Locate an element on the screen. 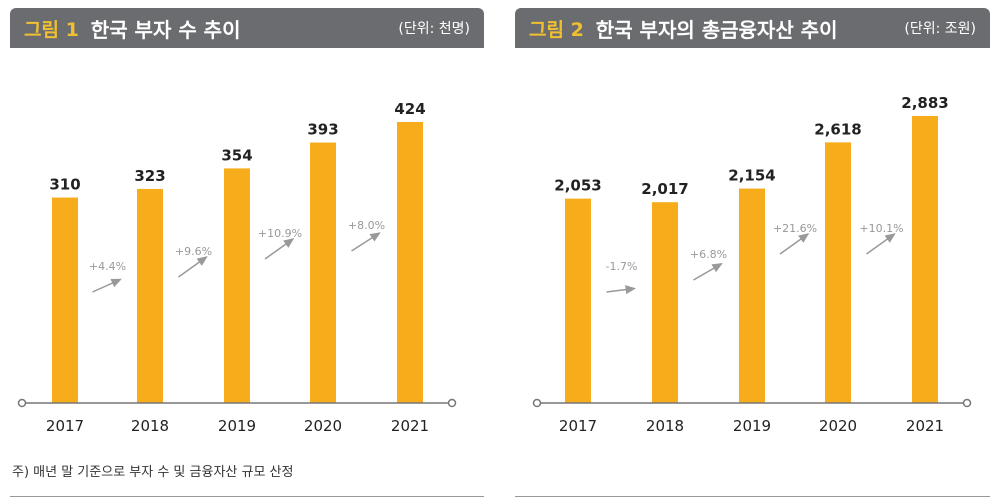 The width and height of the screenshot is (1000, 504). chart-title: 한국 부자 수 추이 is located at coordinates (165, 29).